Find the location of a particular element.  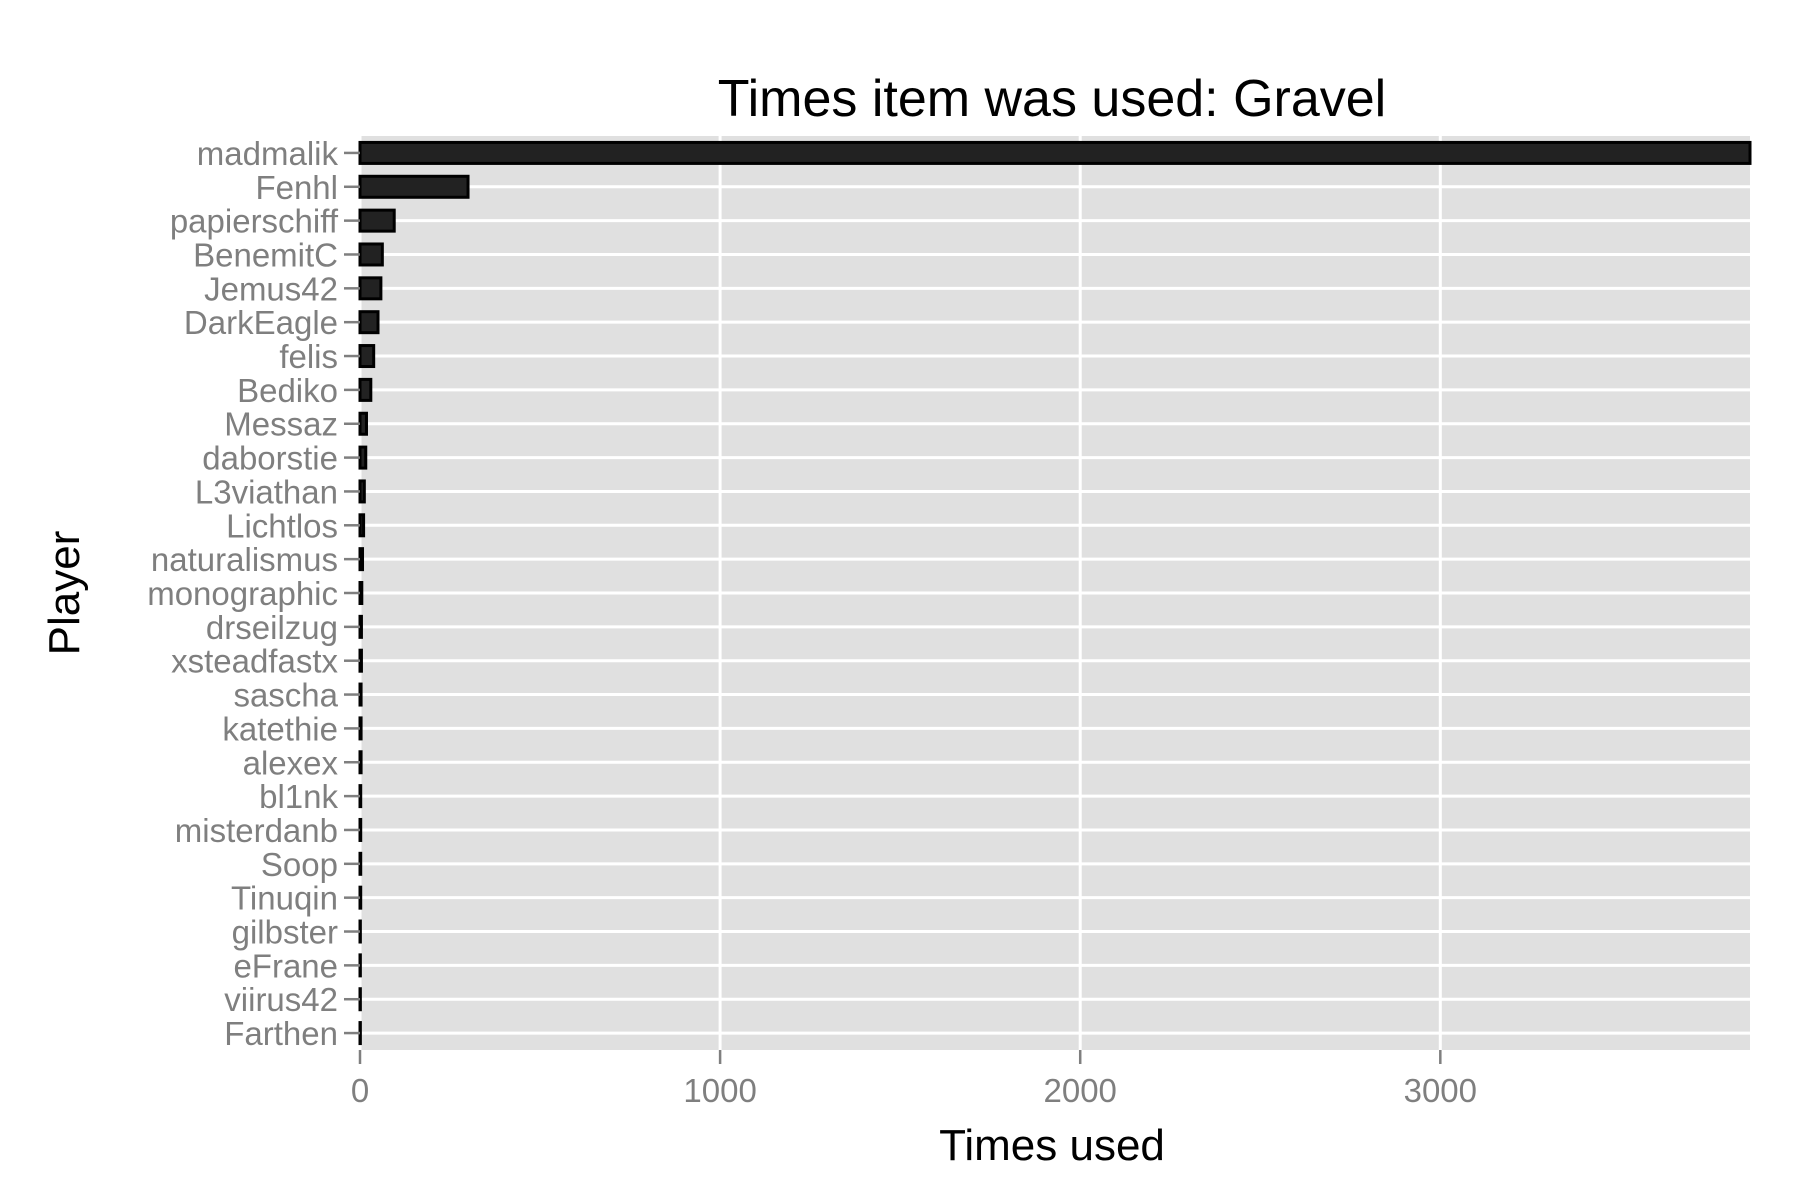

y-tick-label: felis is located at coordinates (308, 356).